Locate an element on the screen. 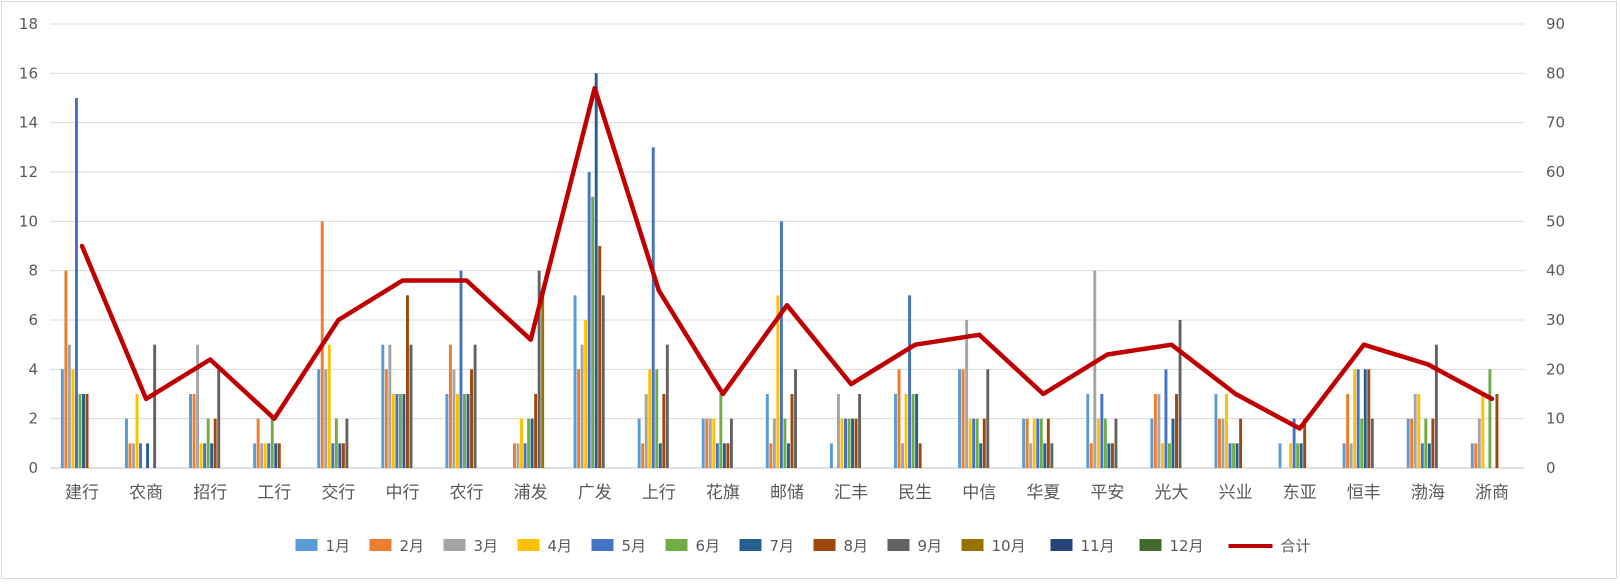 This screenshot has width=1620, height=584. category-label: 花旗 is located at coordinates (723, 493).